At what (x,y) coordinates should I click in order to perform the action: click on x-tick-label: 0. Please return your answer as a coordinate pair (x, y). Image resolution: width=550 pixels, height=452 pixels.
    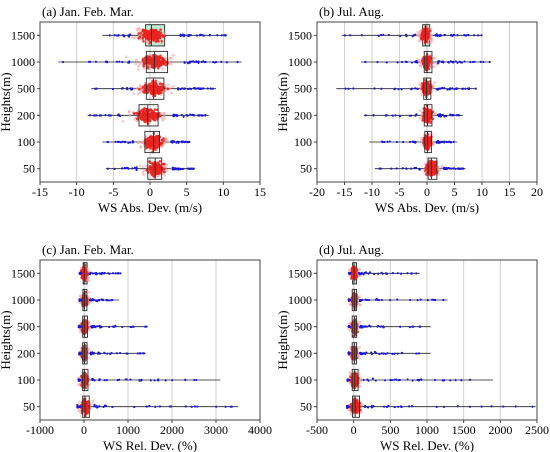
    Looking at the image, I should click on (84, 430).